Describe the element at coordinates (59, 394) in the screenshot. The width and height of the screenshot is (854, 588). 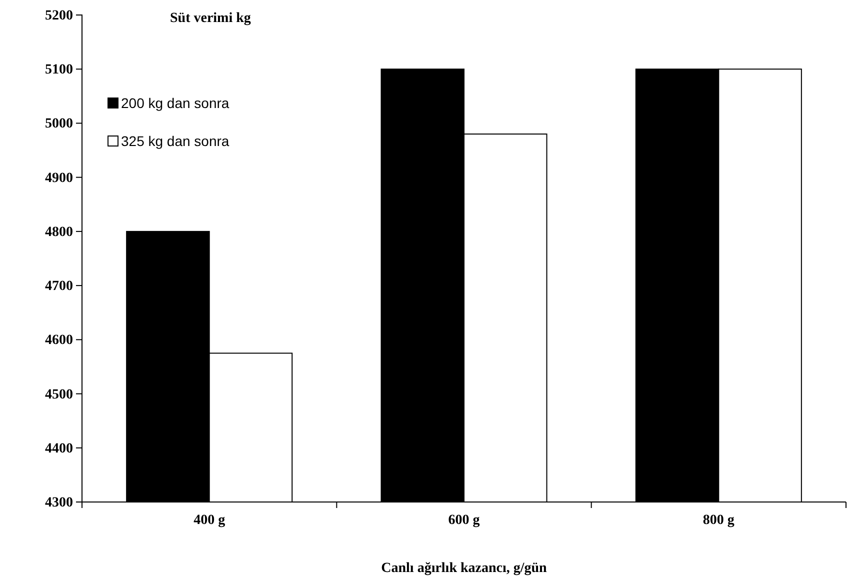
I see `y-tick-label: 4500` at that location.